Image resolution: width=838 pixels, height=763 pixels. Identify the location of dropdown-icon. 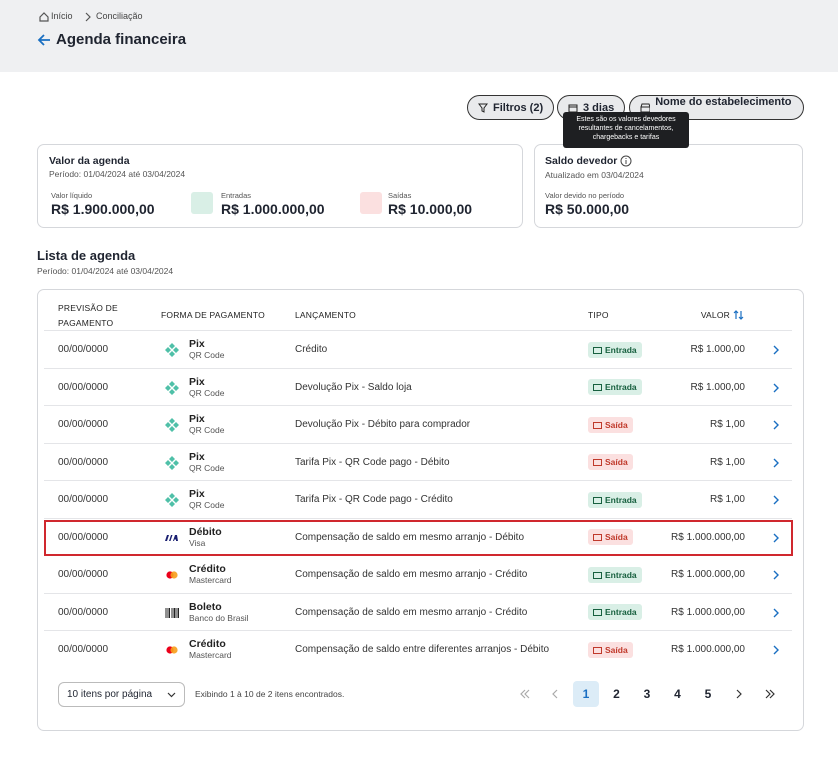
(171, 694).